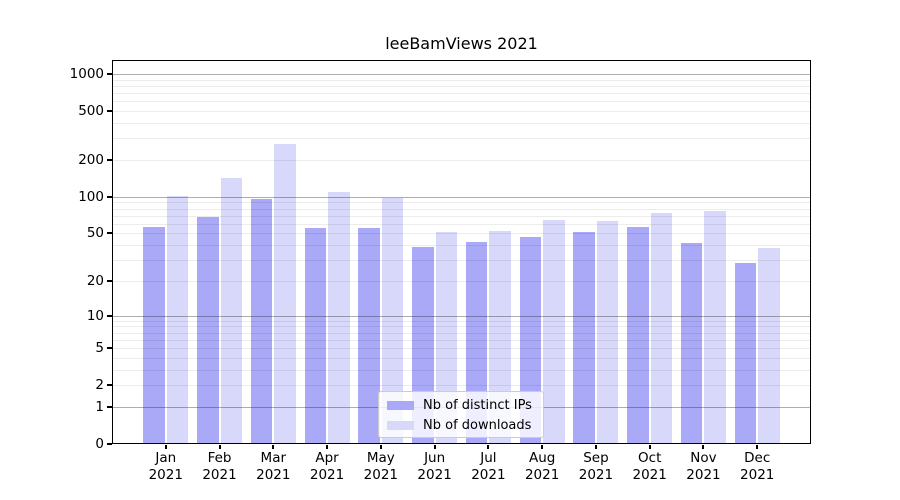  Describe the element at coordinates (99, 348) in the screenshot. I see `y-tick-label: 5` at that location.